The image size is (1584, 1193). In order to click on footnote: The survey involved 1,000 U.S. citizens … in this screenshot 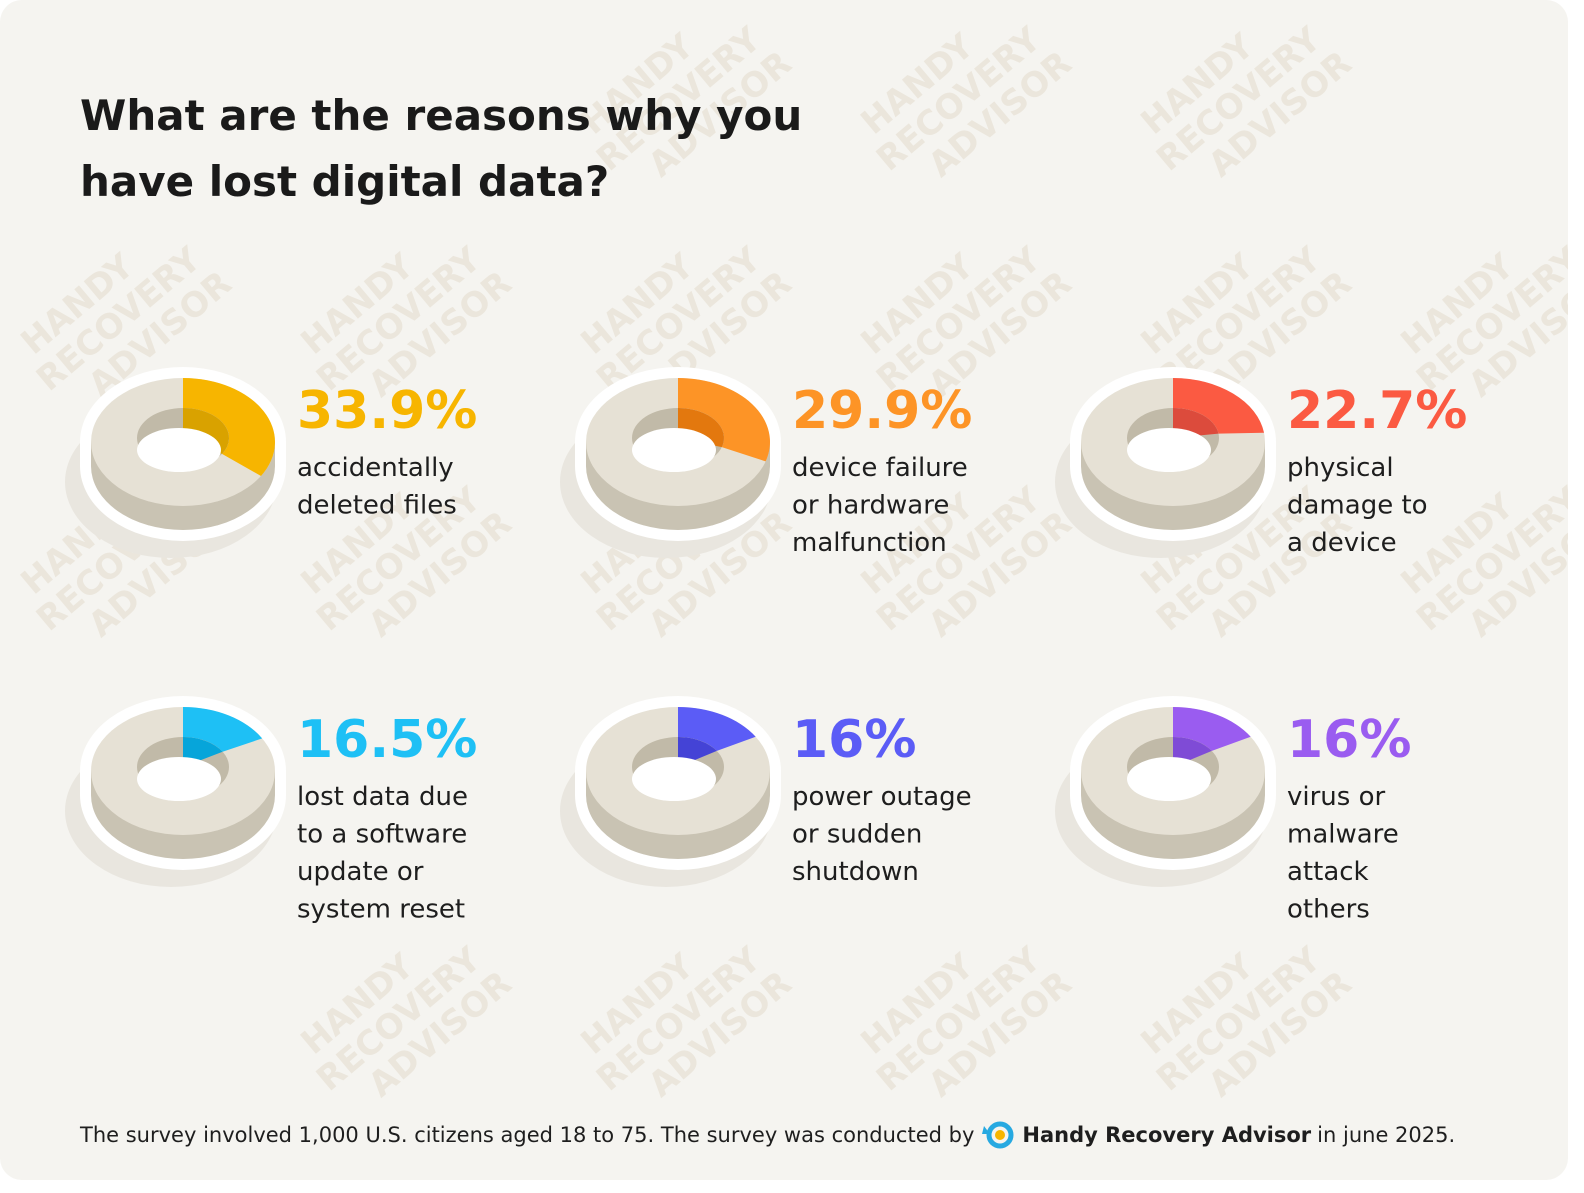, I will do `click(767, 1135)`.